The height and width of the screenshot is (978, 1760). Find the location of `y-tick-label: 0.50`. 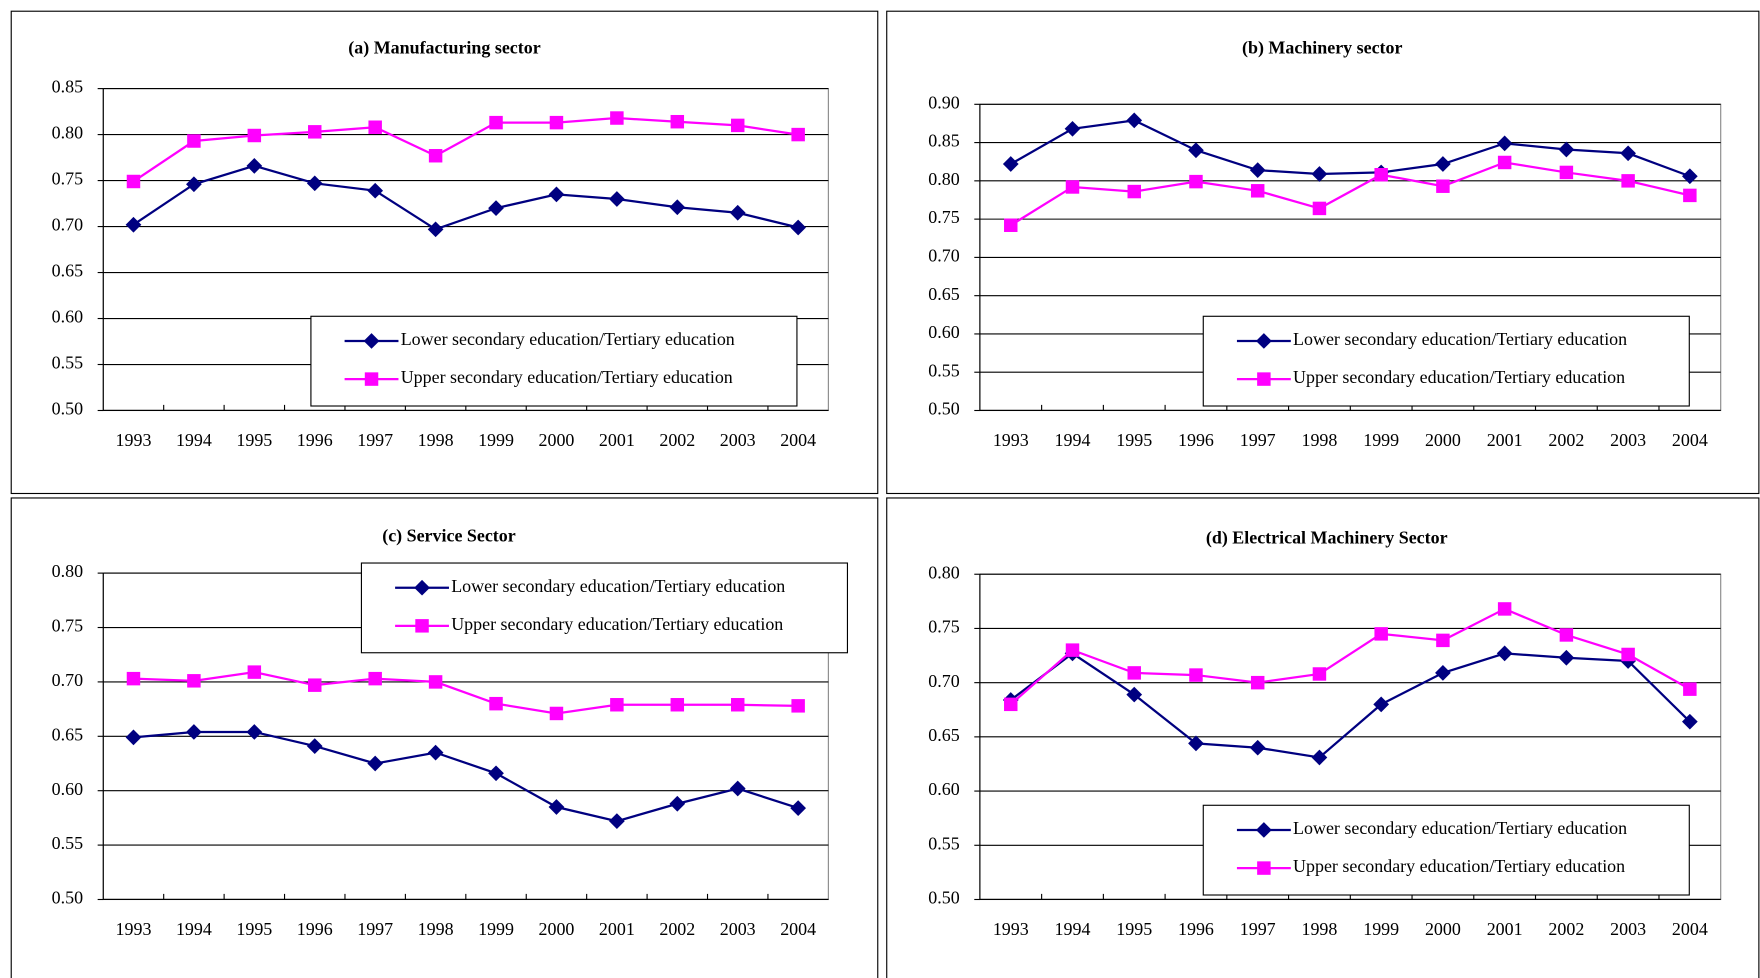

y-tick-label: 0.50 is located at coordinates (67, 409).